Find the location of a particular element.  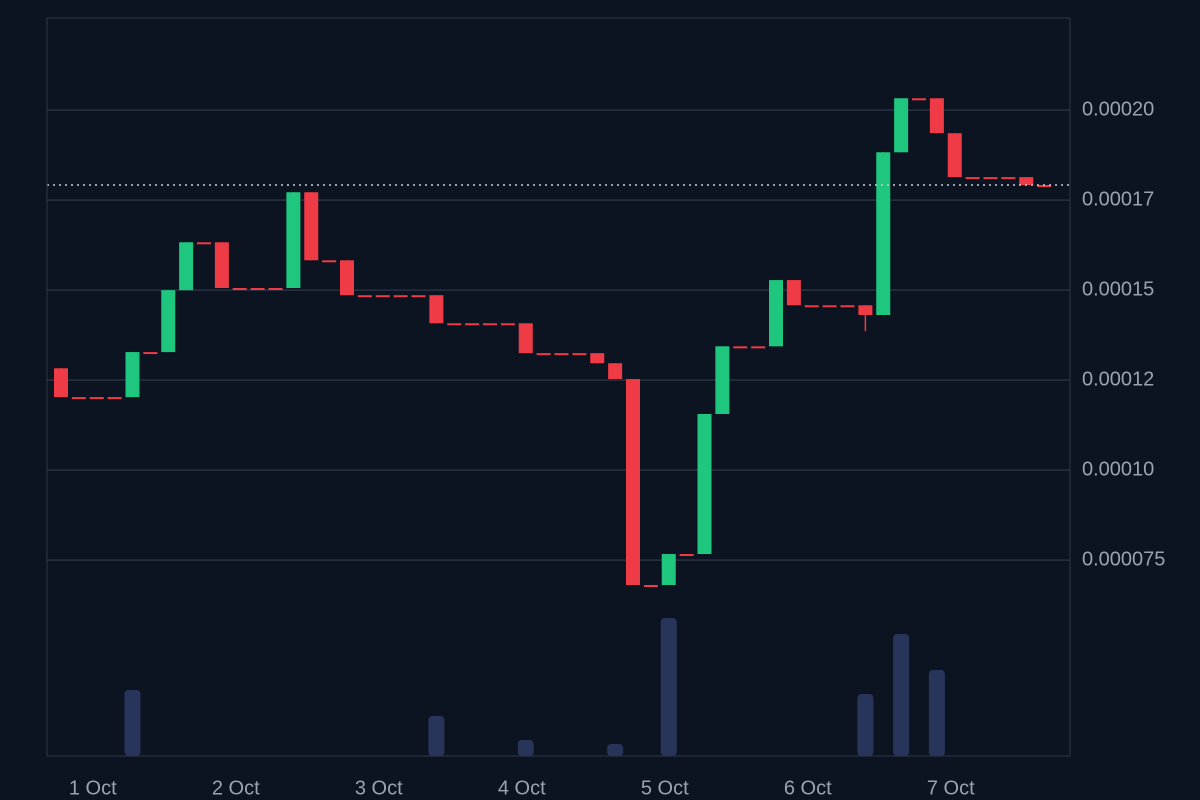

y-tick-label: 0.00020 is located at coordinates (1118, 109).